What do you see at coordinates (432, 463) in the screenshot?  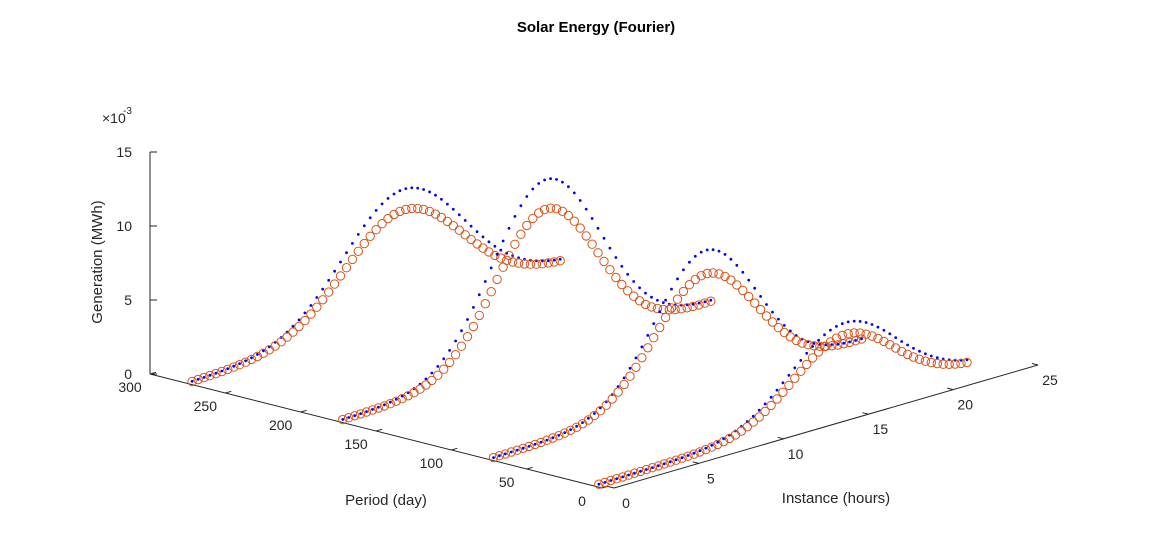 I see `y-tick-label: 100` at bounding box center [432, 463].